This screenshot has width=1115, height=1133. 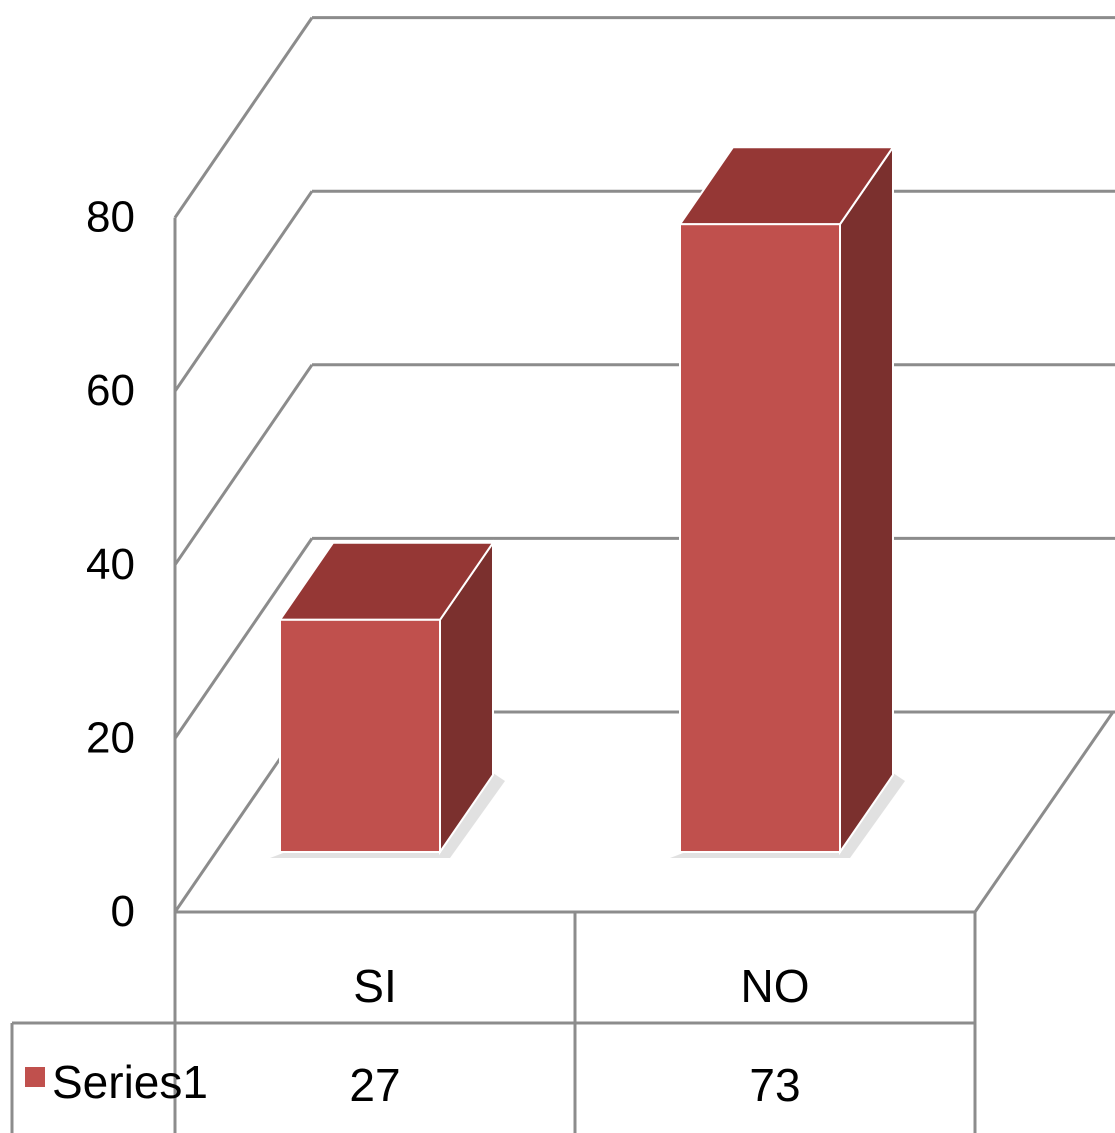 I want to click on y-tick-label: 60, so click(x=110, y=390).